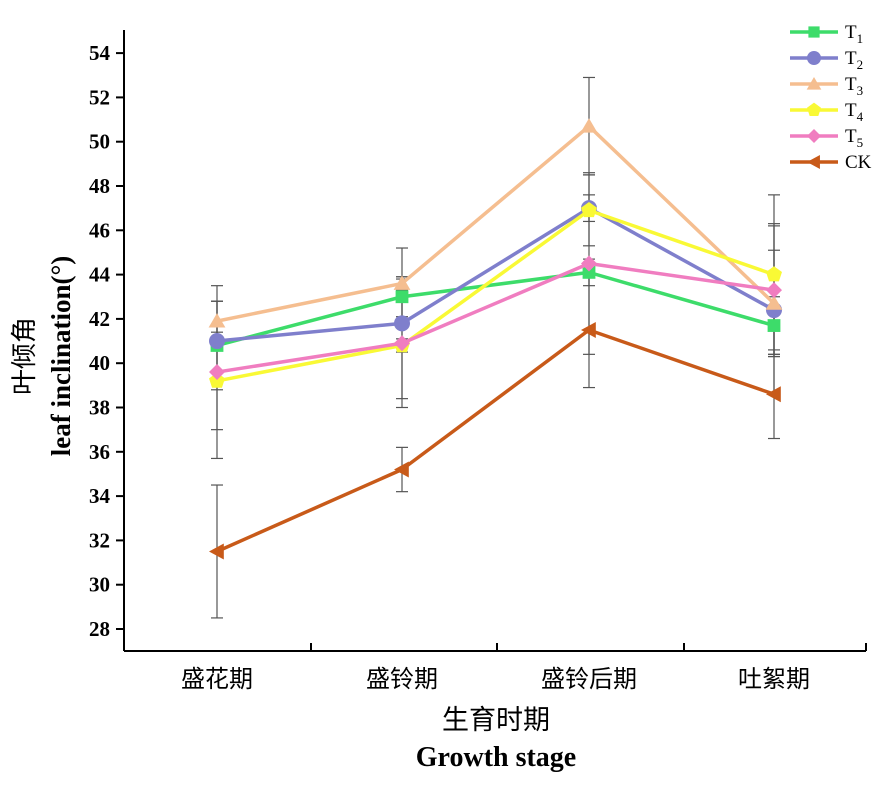 The image size is (886, 786). Describe the element at coordinates (826, 86) in the screenshot. I see `legend-item: T3` at that location.